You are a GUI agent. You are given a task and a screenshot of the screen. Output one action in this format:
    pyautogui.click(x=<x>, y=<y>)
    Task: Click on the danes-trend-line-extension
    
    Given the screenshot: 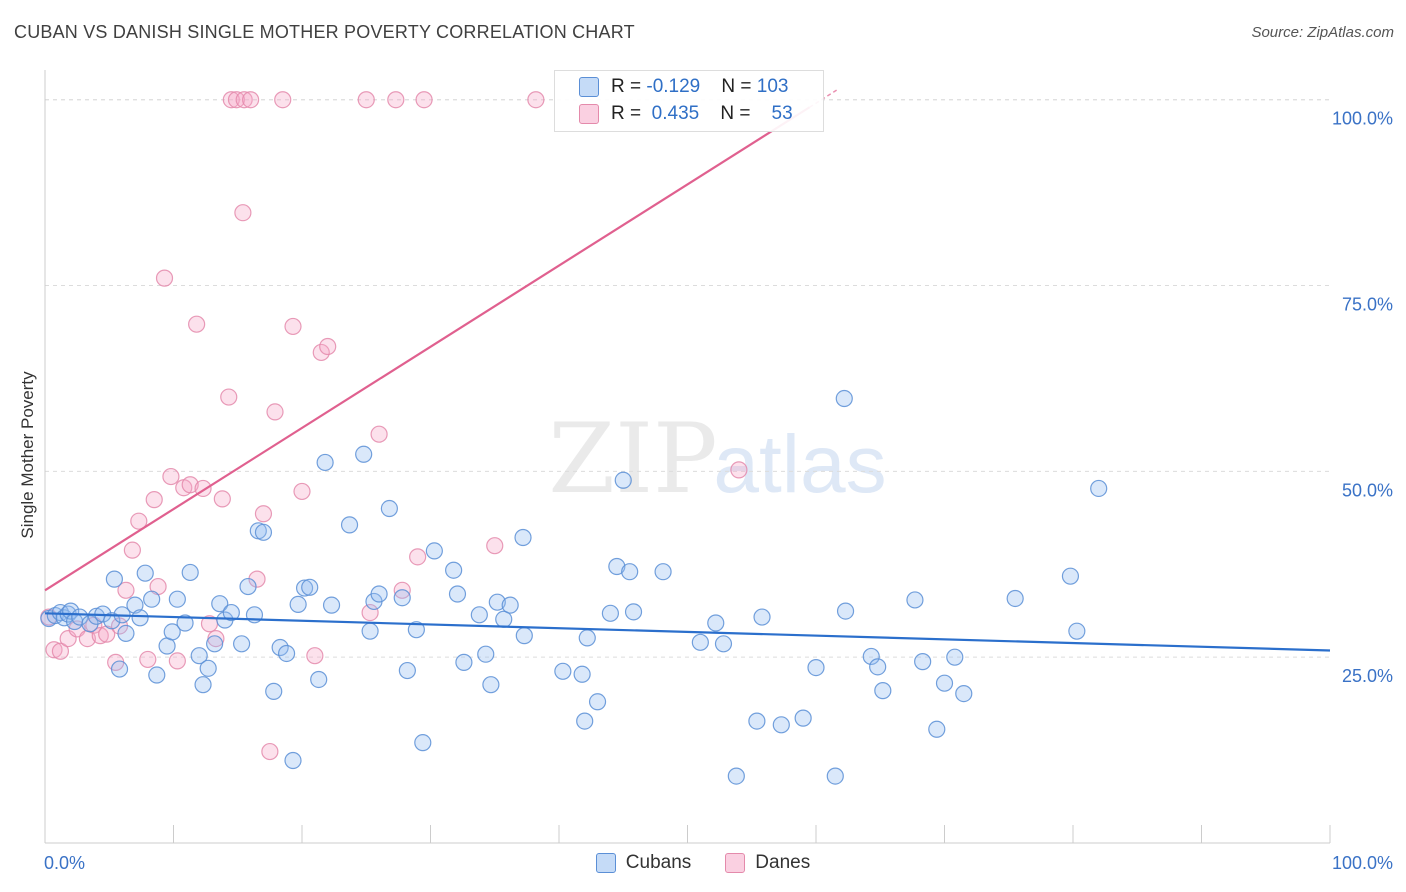 What is the action you would take?
    pyautogui.click(x=824, y=97)
    